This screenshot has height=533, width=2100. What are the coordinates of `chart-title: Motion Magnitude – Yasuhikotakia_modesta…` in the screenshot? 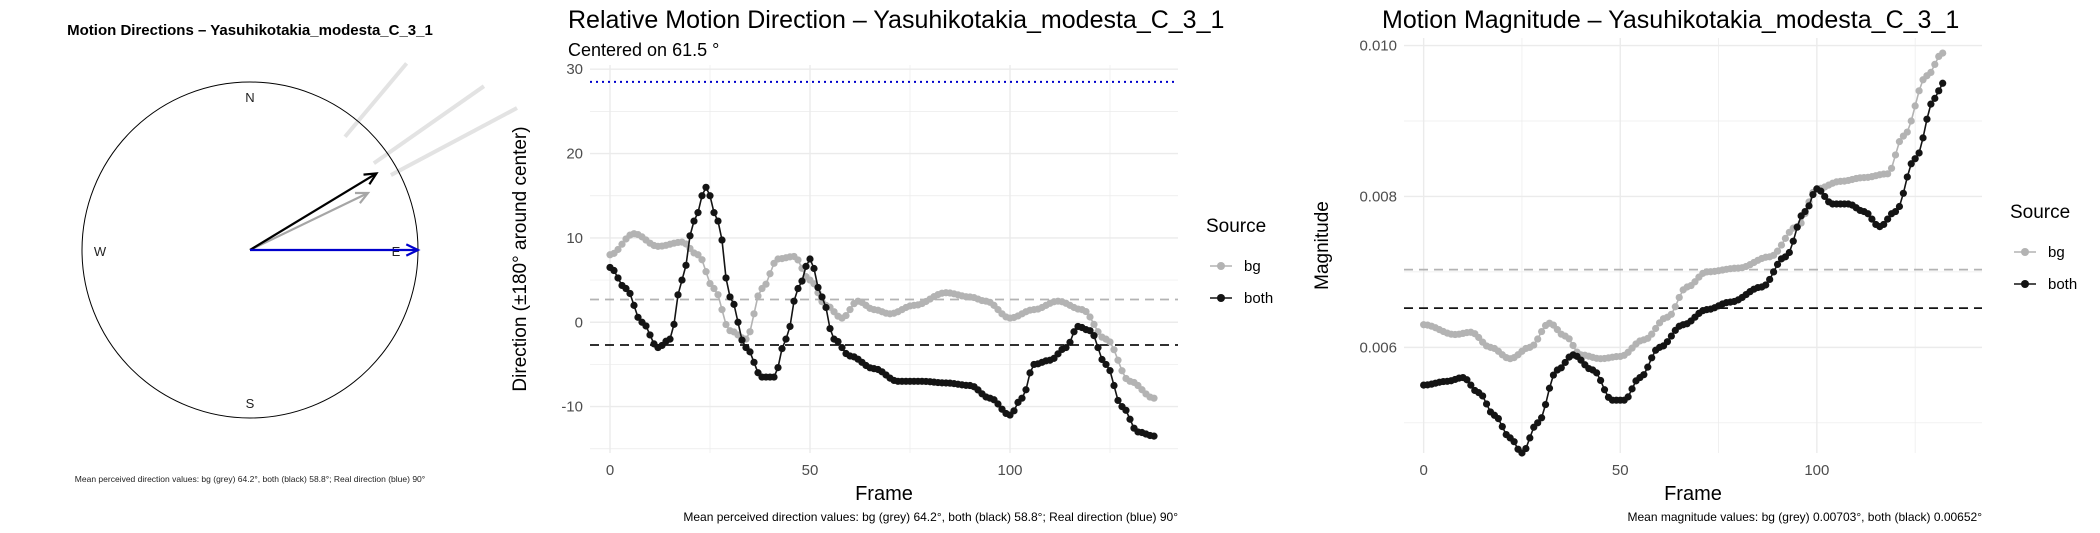 It's located at (1670, 20).